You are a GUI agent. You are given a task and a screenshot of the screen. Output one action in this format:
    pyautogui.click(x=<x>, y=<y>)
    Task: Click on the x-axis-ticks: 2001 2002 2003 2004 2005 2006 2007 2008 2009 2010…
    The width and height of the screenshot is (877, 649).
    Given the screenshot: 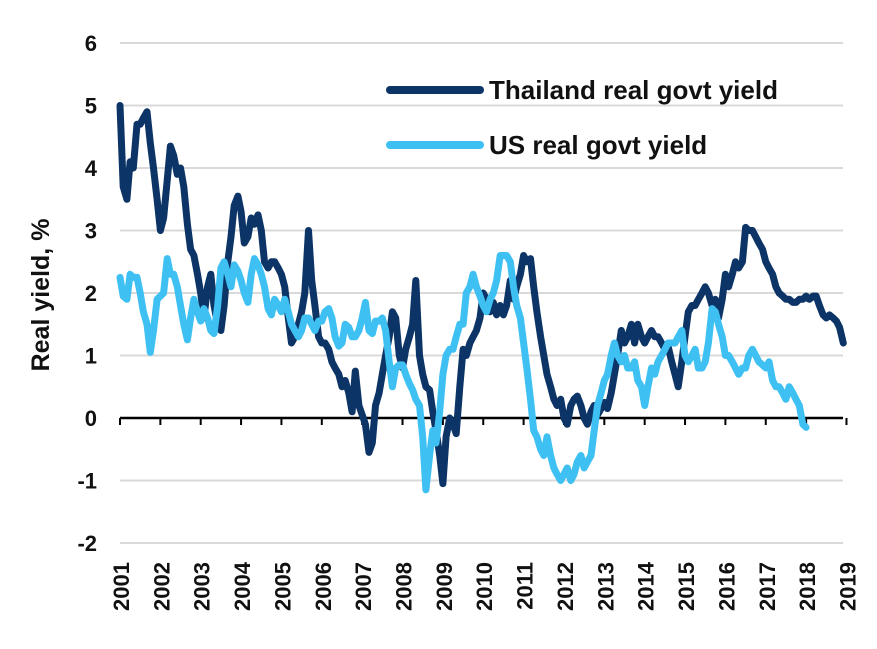 What is the action you would take?
    pyautogui.click(x=484, y=586)
    